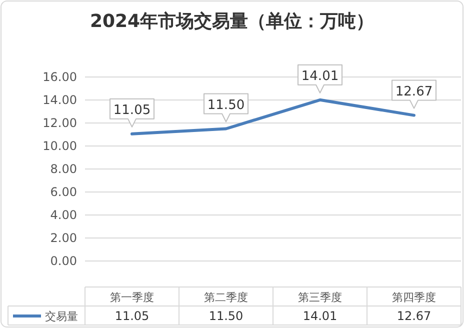  What do you see at coordinates (61, 316) in the screenshot?
I see `legend-label: 交易量` at bounding box center [61, 316].